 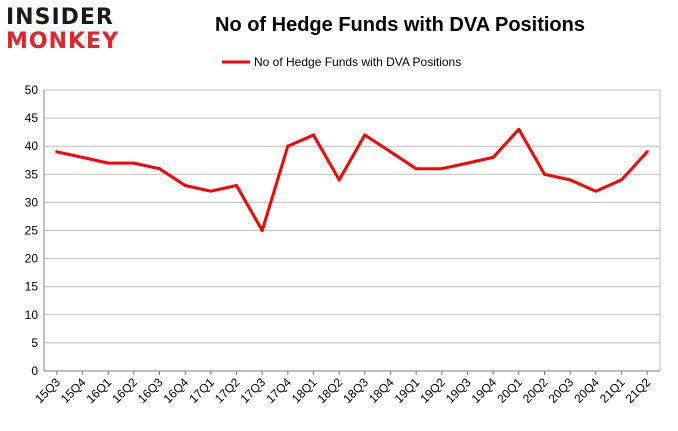 What do you see at coordinates (638, 390) in the screenshot?
I see `x-tick-label: 21Q2` at bounding box center [638, 390].